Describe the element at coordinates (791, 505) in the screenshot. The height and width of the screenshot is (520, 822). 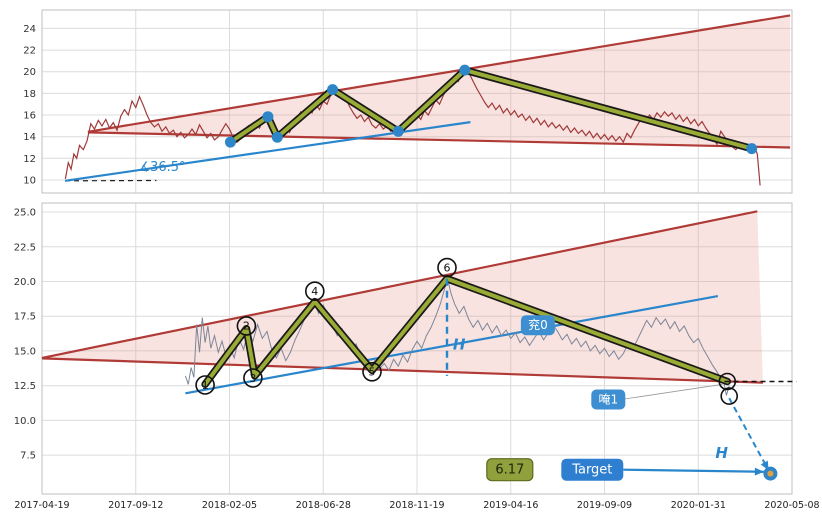
I see `x-tick-label: 2020-05-08` at that location.